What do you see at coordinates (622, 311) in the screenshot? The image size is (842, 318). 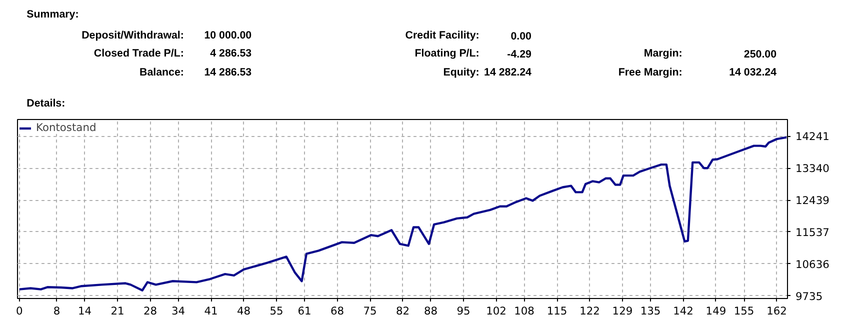 I see `x-tick-label: 129` at bounding box center [622, 311].